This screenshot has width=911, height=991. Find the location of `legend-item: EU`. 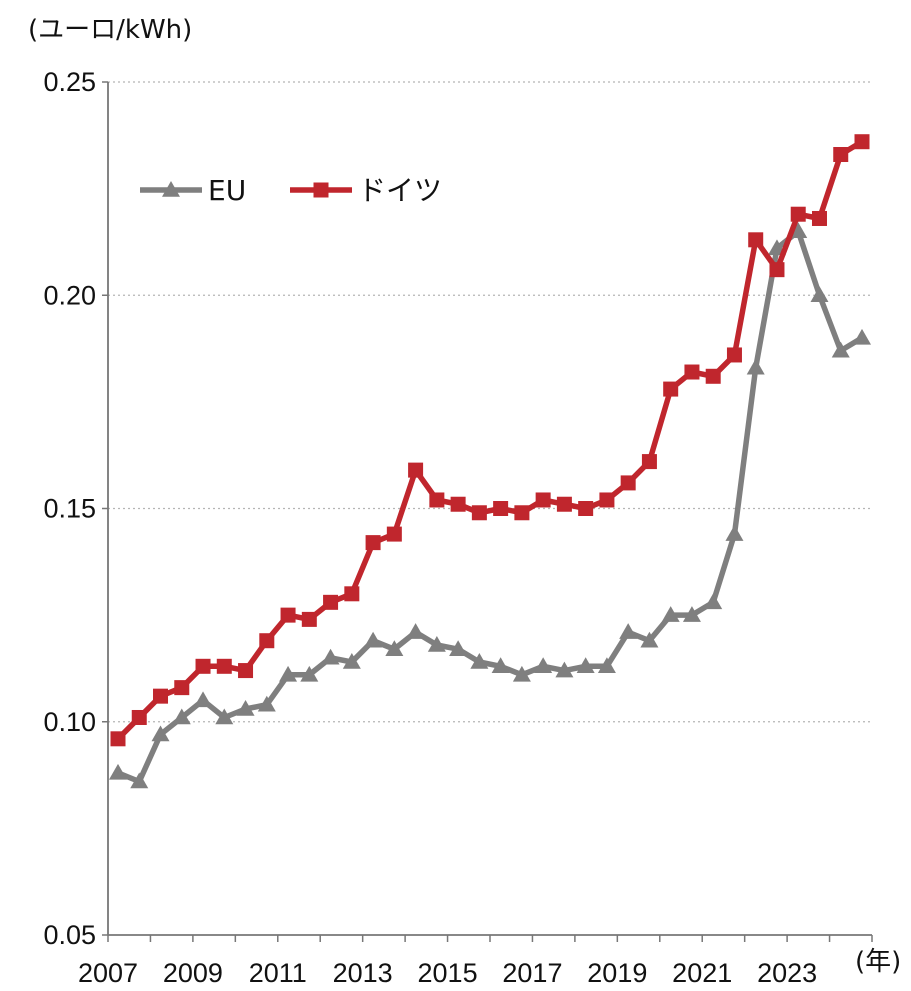

legend-item: EU is located at coordinates (193, 190).